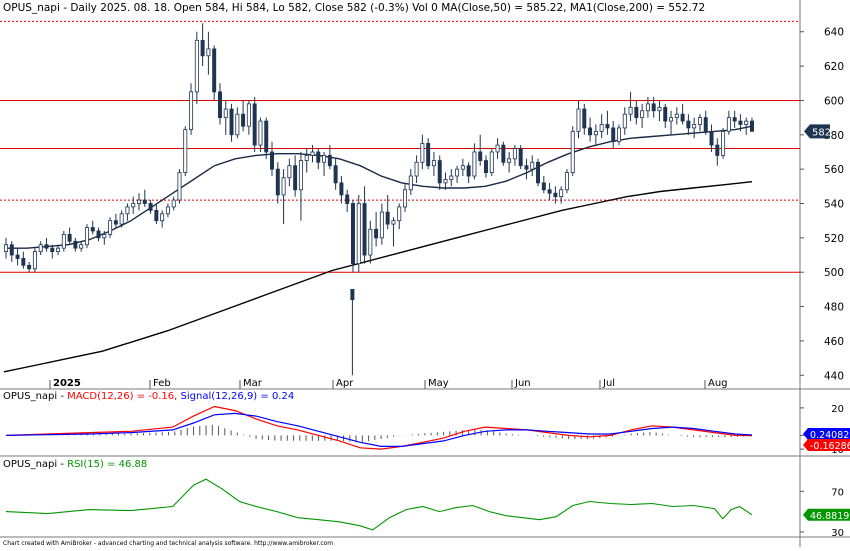 This screenshot has width=850, height=551. What do you see at coordinates (107, 464) in the screenshot?
I see `rsi-caption-label: RSI(15) = 46.88` at bounding box center [107, 464].